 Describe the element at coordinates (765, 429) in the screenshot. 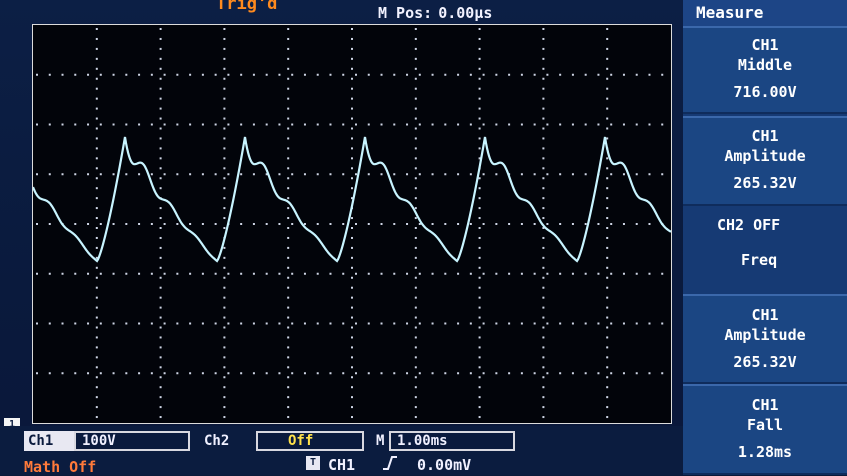

I see `measure-item-5: CH1 Fall 1.28ms` at that location.